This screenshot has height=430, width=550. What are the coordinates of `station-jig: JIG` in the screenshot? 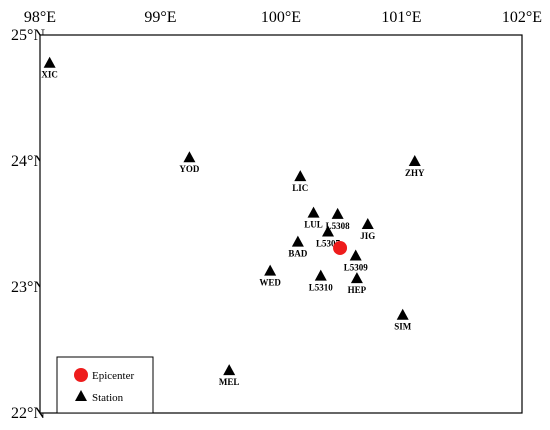 It's located at (367, 229).